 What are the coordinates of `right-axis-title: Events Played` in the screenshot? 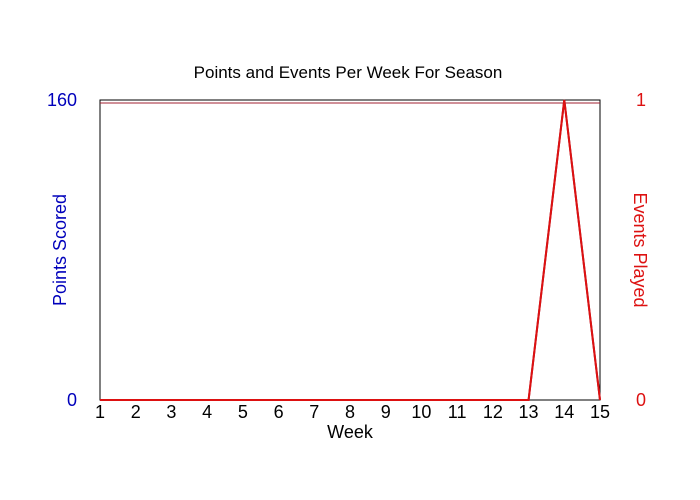 It's located at (640, 249).